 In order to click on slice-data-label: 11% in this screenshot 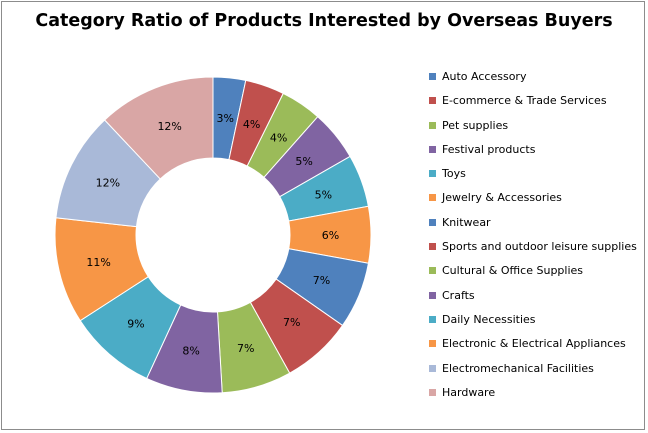, I will do `click(98, 262)`.